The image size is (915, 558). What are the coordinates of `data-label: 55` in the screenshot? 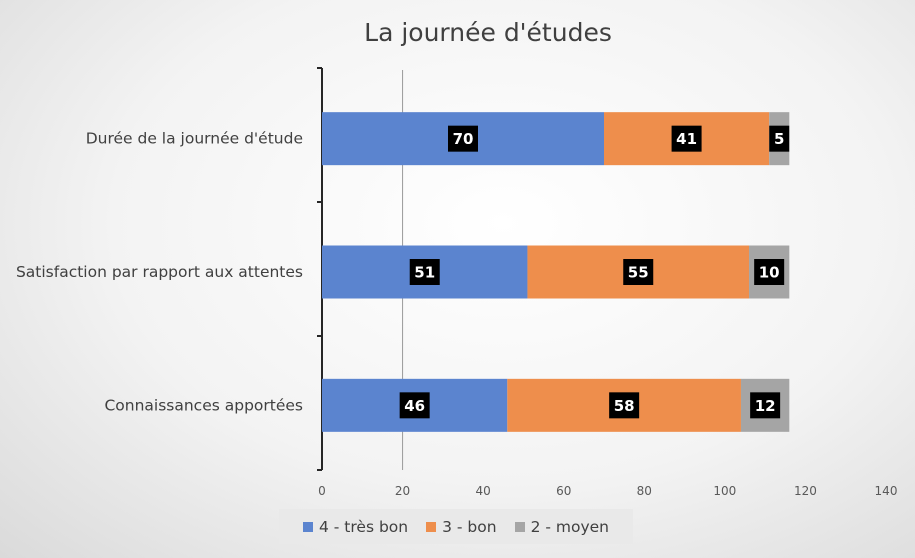 It's located at (638, 273).